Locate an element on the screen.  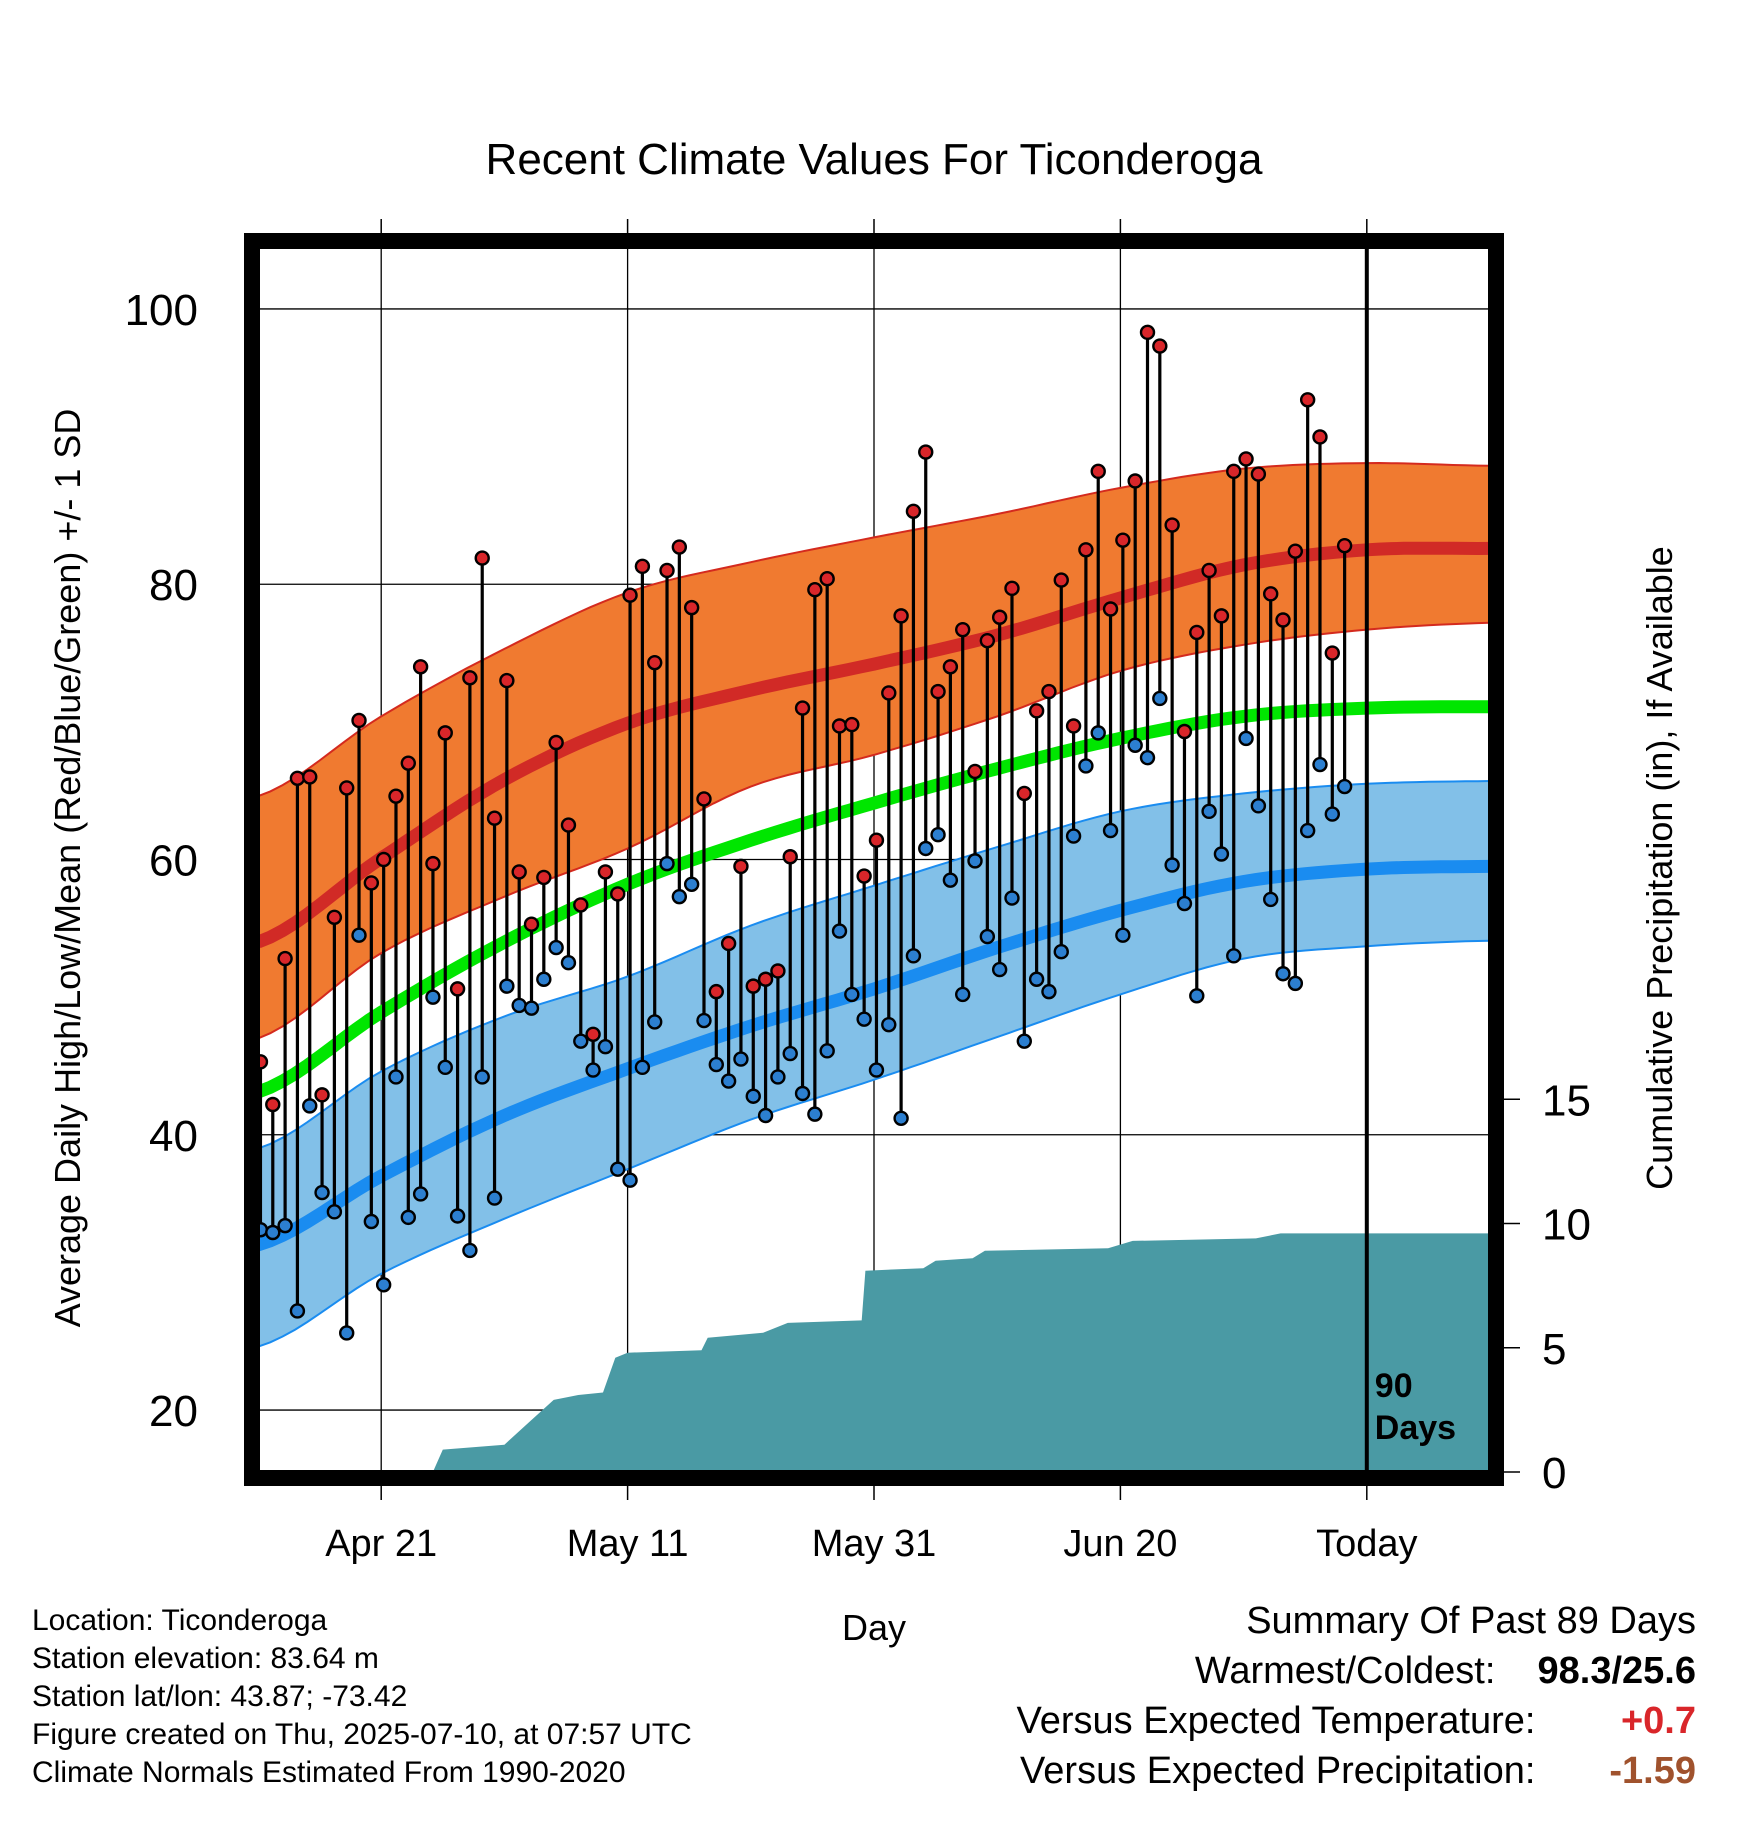
warmest-coldest-label: Warmest/Coldest: is located at coordinates (1345, 1671).